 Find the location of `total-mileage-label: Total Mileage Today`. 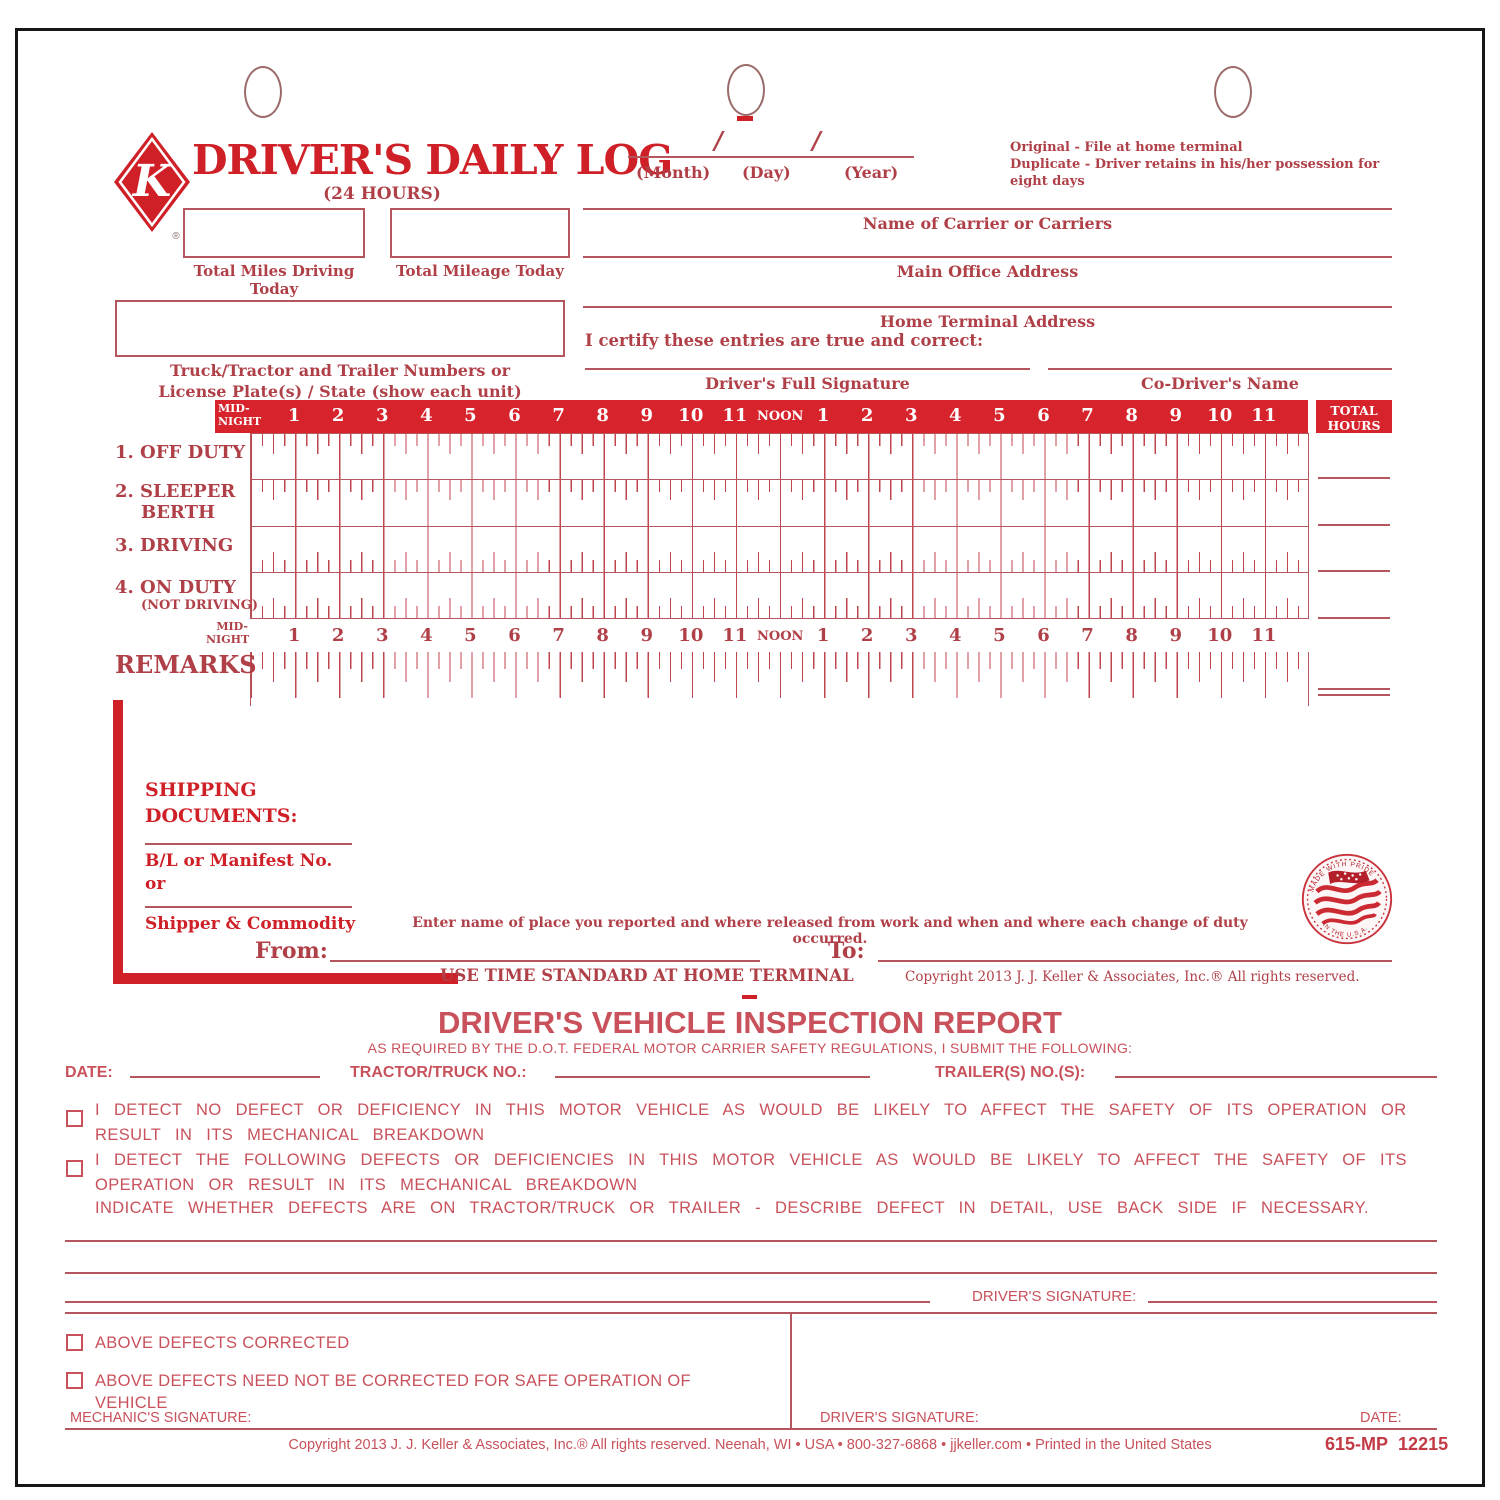

total-mileage-label: Total Mileage Today is located at coordinates (480, 271).